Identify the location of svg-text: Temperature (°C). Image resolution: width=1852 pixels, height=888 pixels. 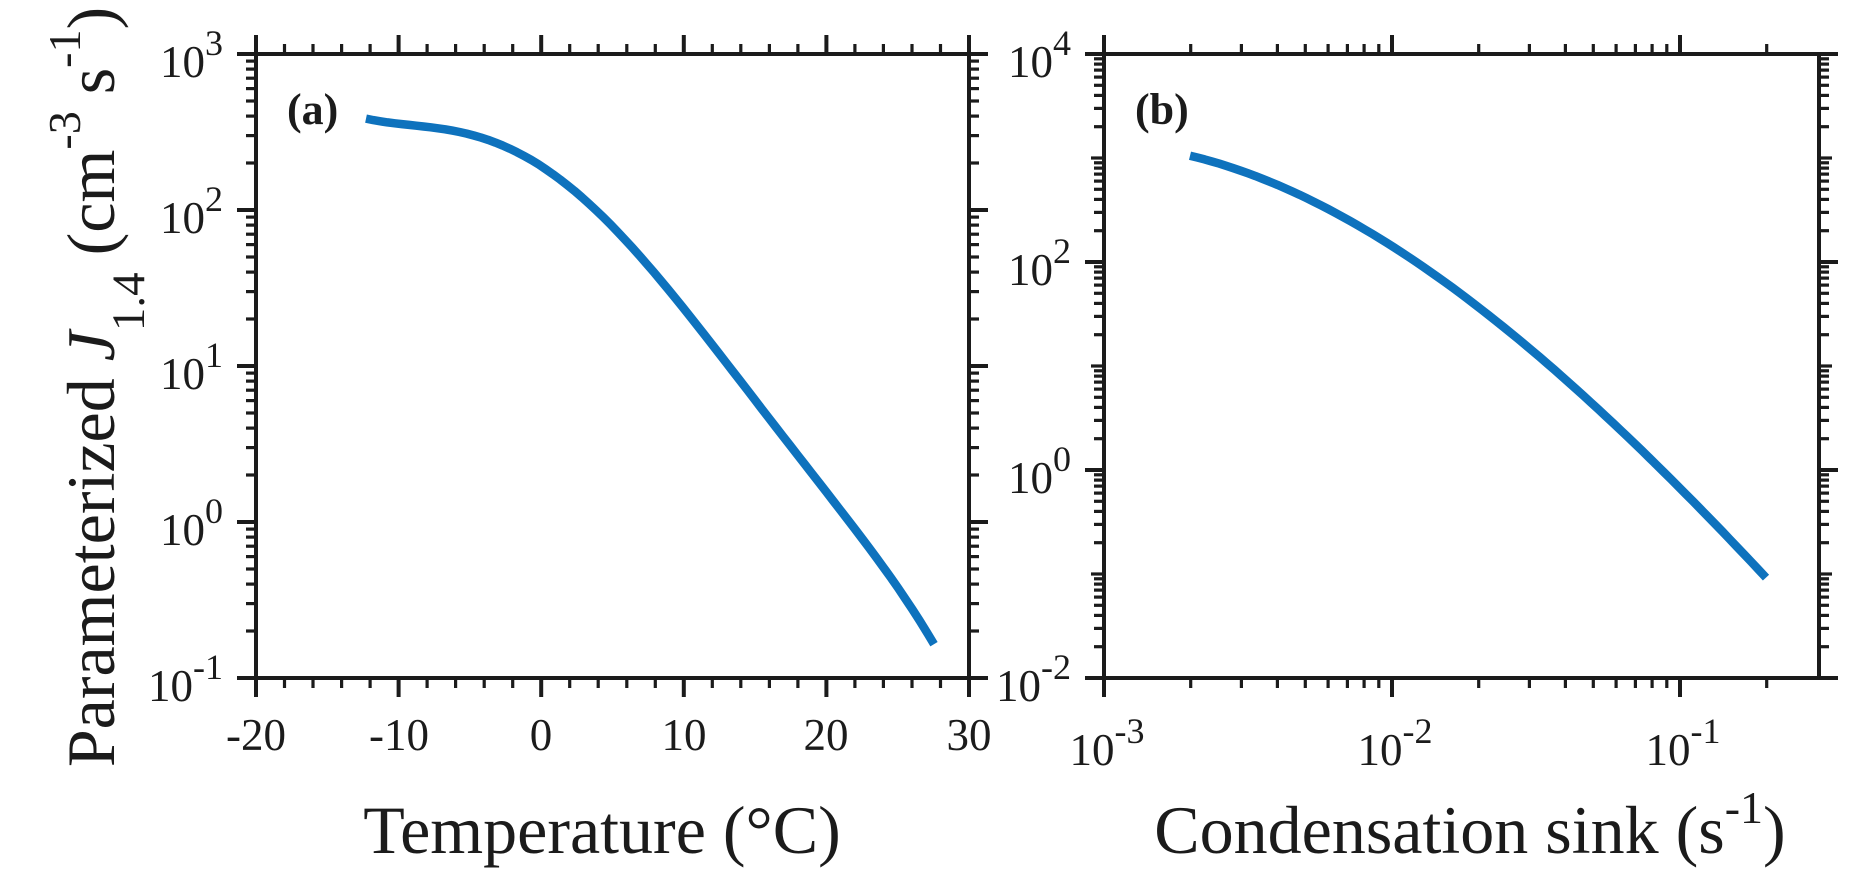
(601, 830).